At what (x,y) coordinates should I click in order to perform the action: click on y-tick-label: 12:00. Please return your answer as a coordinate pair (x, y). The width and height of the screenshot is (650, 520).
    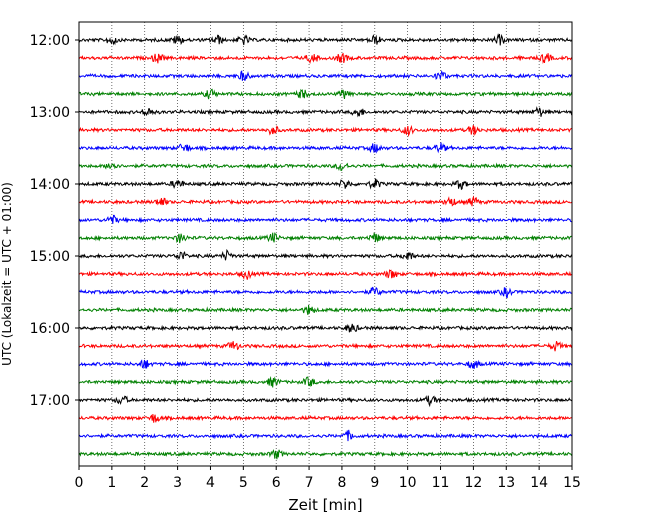
    Looking at the image, I should click on (50, 41).